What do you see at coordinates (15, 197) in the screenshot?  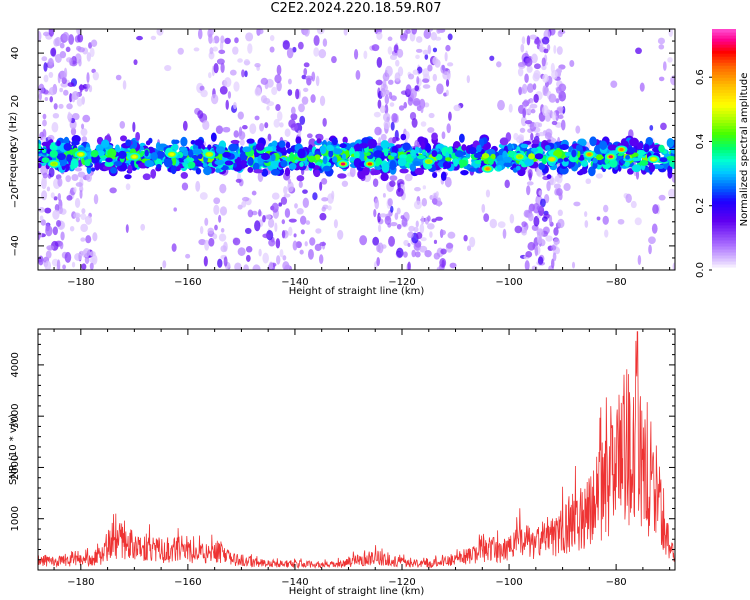 I see `heatmap-ytick-label: −20` at bounding box center [15, 197].